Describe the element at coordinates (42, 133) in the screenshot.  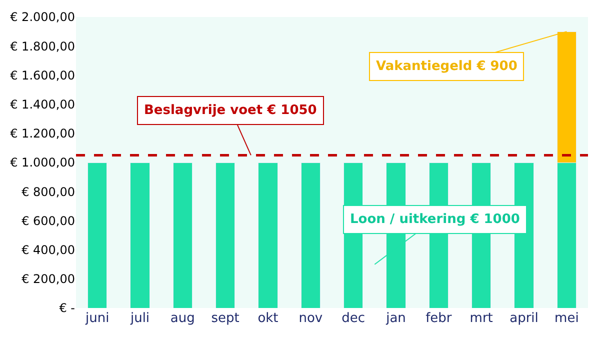
I see `y-tick-label: € 1.200,00` at that location.